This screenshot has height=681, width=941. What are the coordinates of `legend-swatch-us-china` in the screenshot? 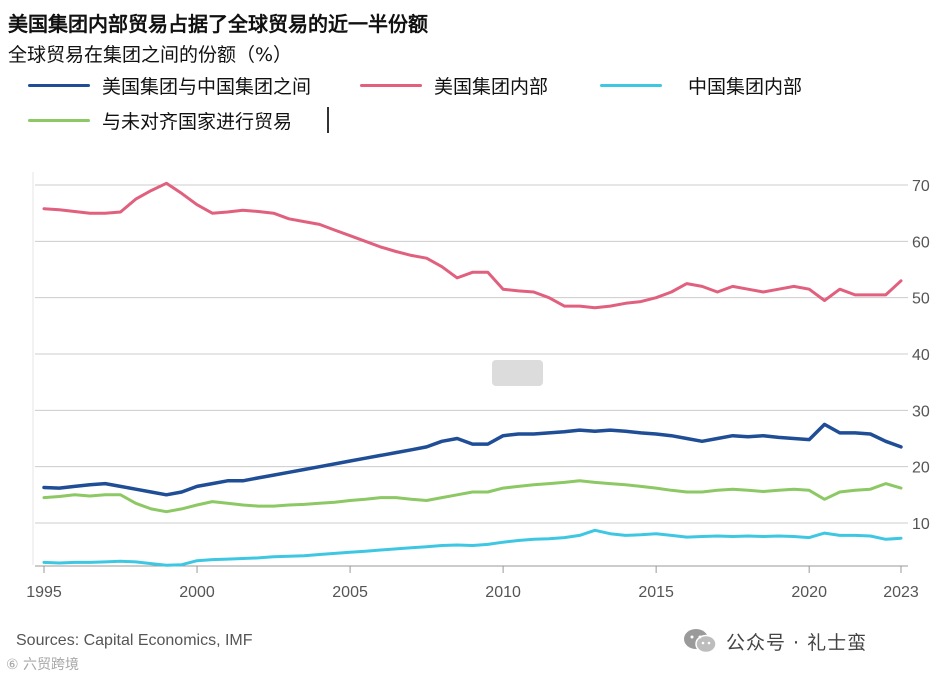 It's located at (59, 85).